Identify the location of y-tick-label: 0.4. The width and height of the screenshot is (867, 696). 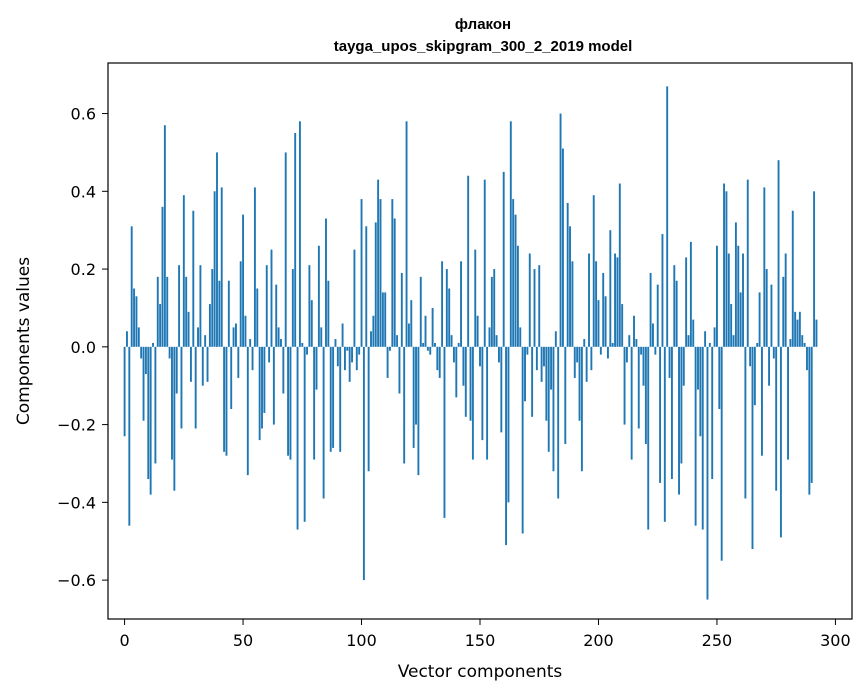
(83, 191).